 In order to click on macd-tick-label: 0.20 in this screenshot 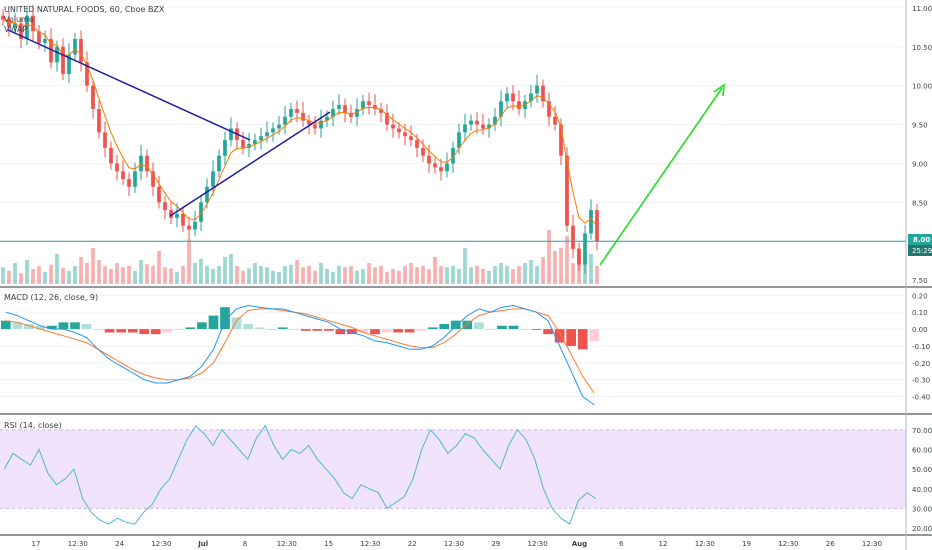, I will do `click(920, 296)`.